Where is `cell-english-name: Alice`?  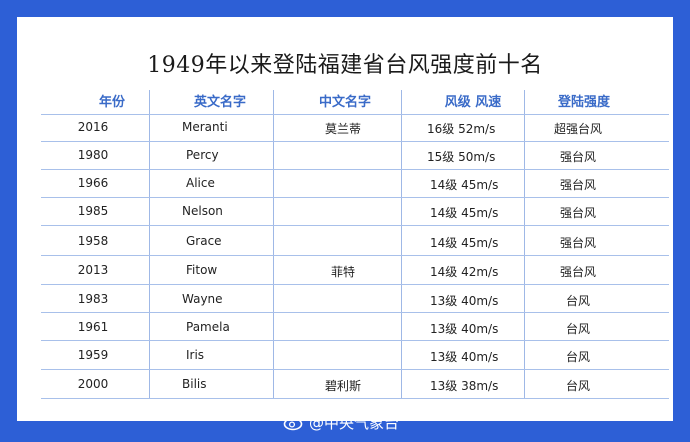
cell-english-name: Alice is located at coordinates (200, 183).